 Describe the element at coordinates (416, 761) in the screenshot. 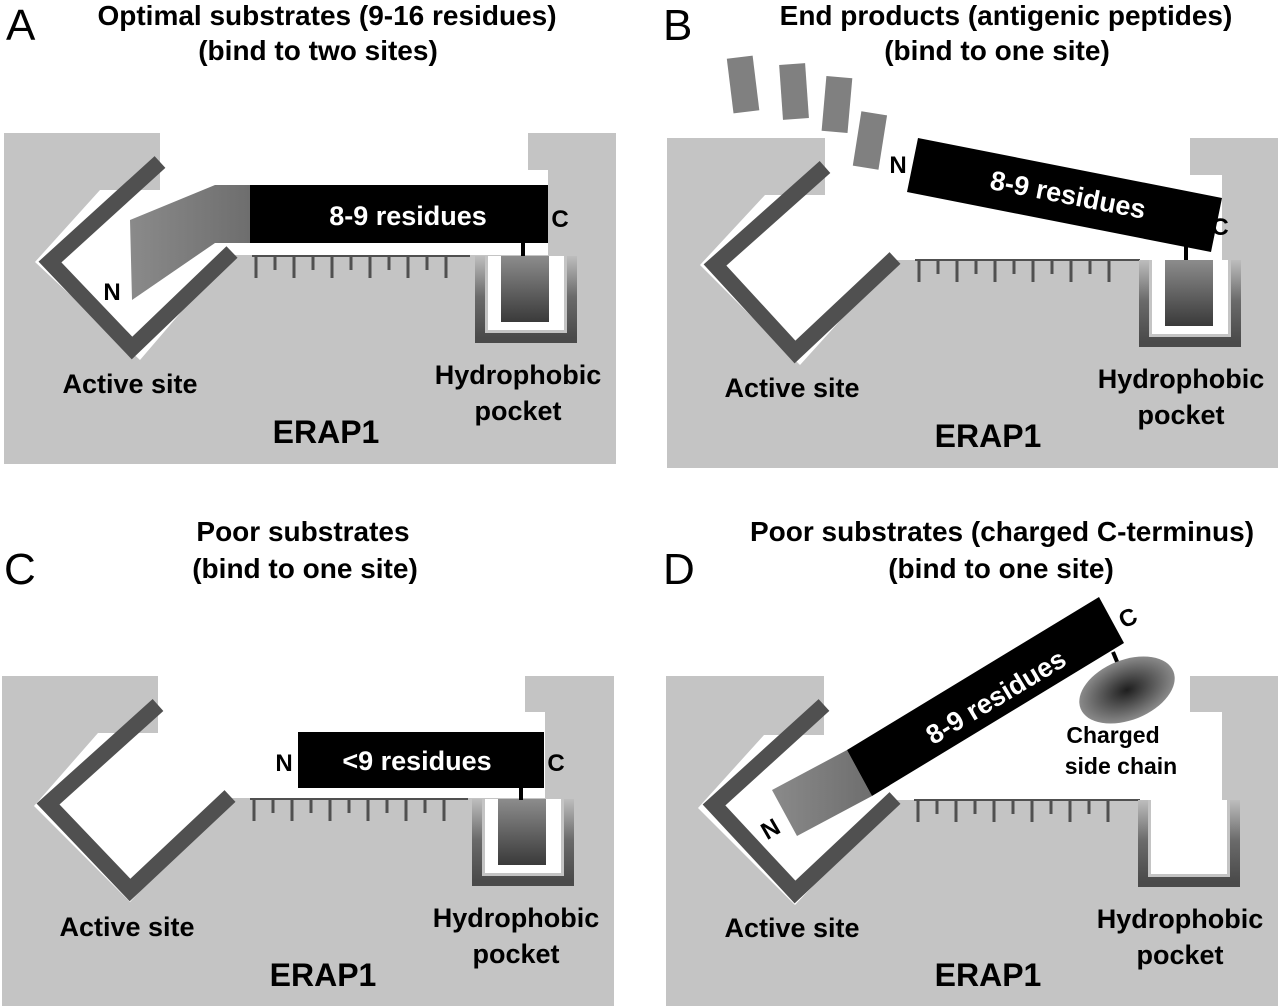

I see `peptide-label: <9 residues` at that location.